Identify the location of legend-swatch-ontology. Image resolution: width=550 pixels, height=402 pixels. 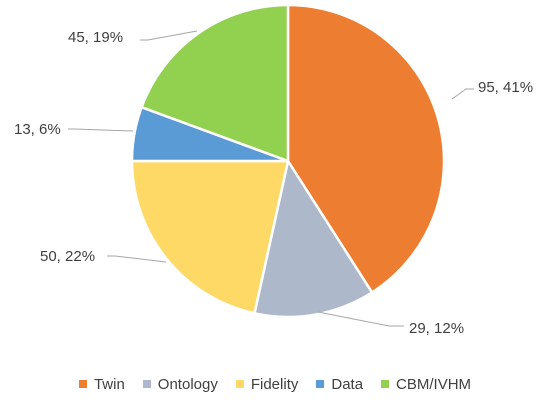
(146, 384).